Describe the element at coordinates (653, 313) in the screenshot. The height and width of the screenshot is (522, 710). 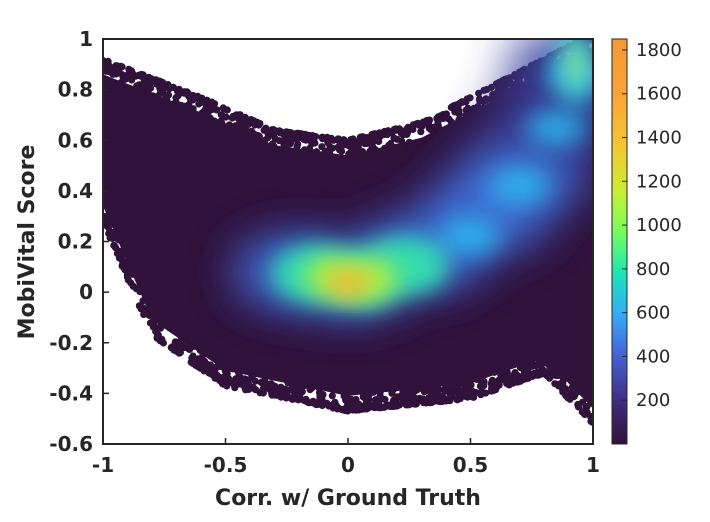
I see `colorbar-tick-label: 600` at that location.